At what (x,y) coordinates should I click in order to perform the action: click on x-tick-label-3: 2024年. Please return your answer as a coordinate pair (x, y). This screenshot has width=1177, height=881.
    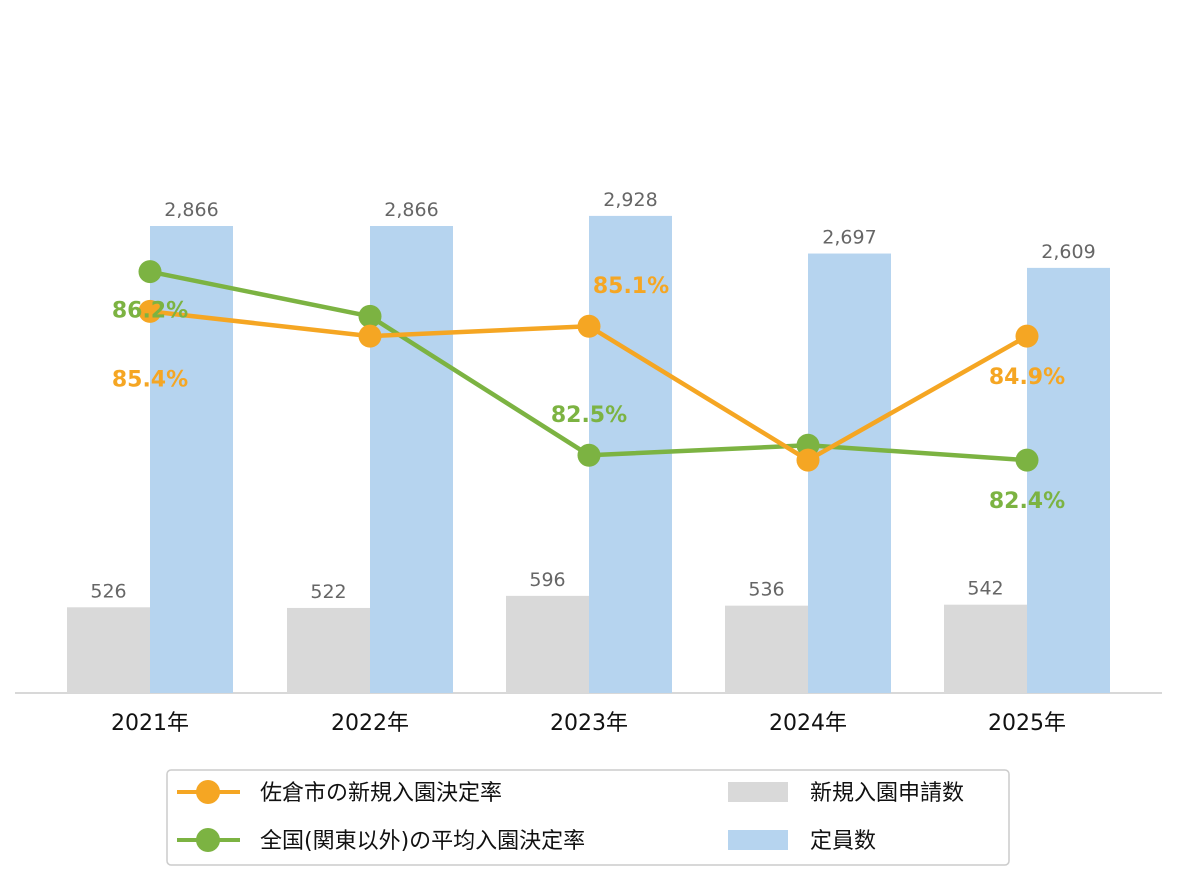
    Looking at the image, I should click on (808, 723).